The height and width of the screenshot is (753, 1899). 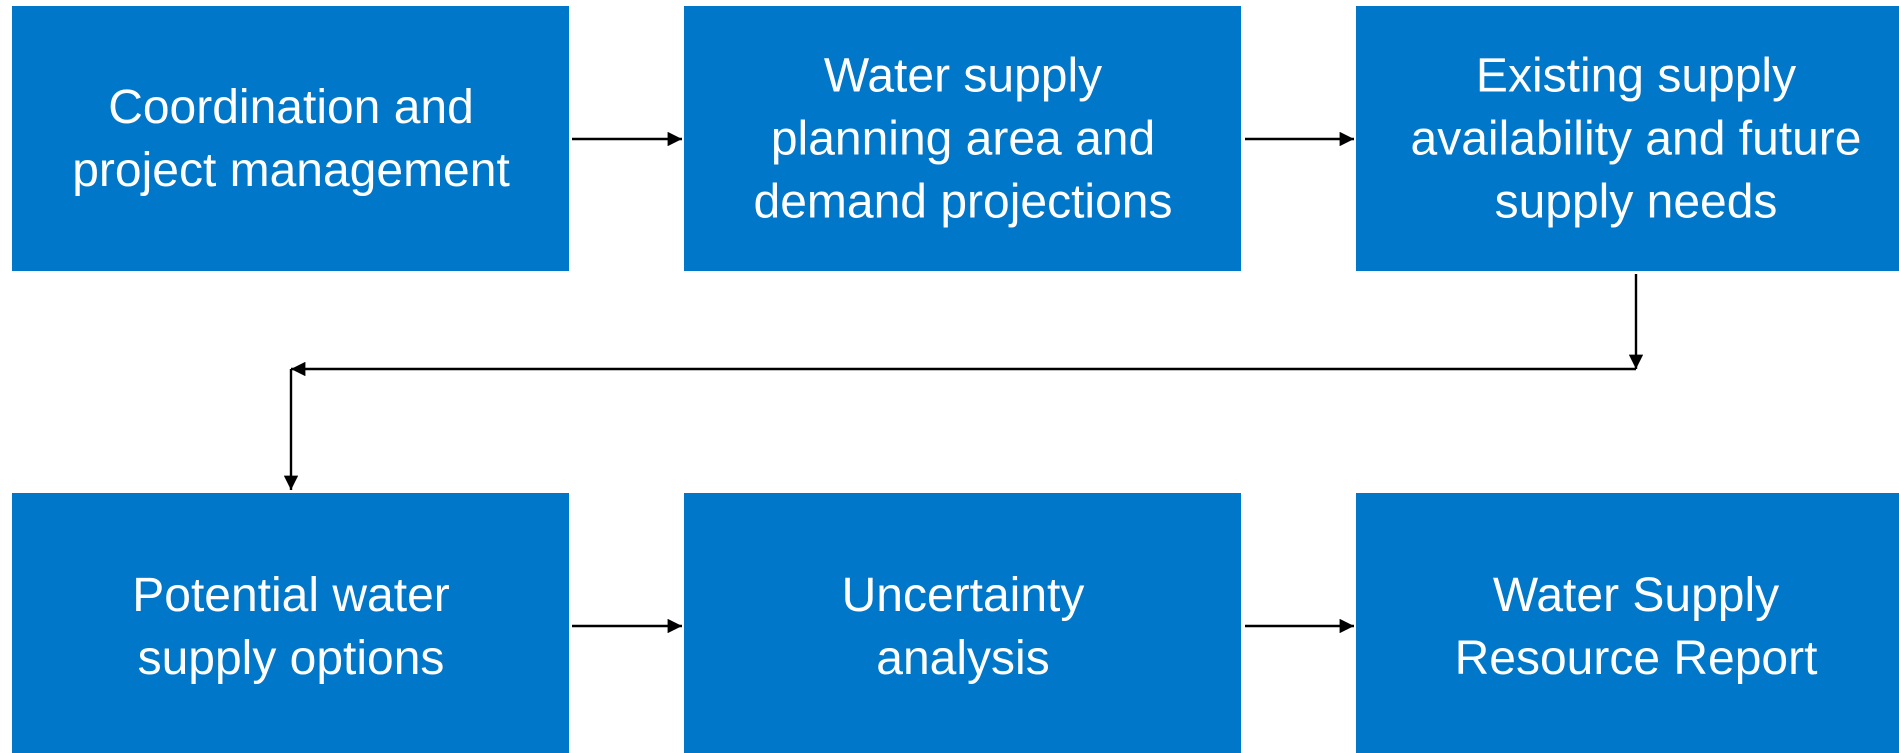 What do you see at coordinates (963, 202) in the screenshot?
I see `box-label: demand projections` at bounding box center [963, 202].